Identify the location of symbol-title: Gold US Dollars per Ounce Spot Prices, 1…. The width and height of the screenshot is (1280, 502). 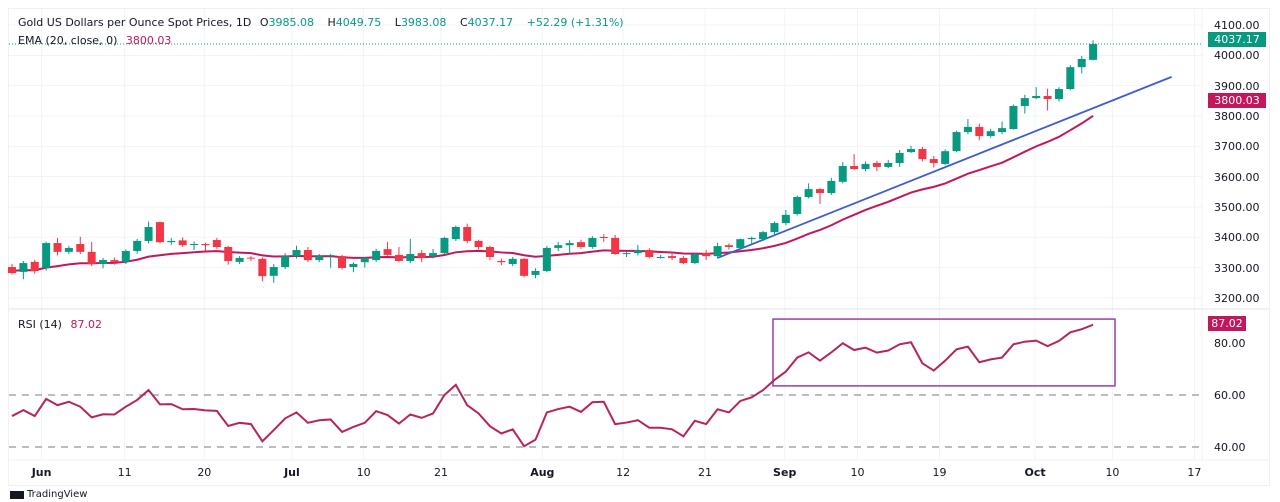
(135, 22).